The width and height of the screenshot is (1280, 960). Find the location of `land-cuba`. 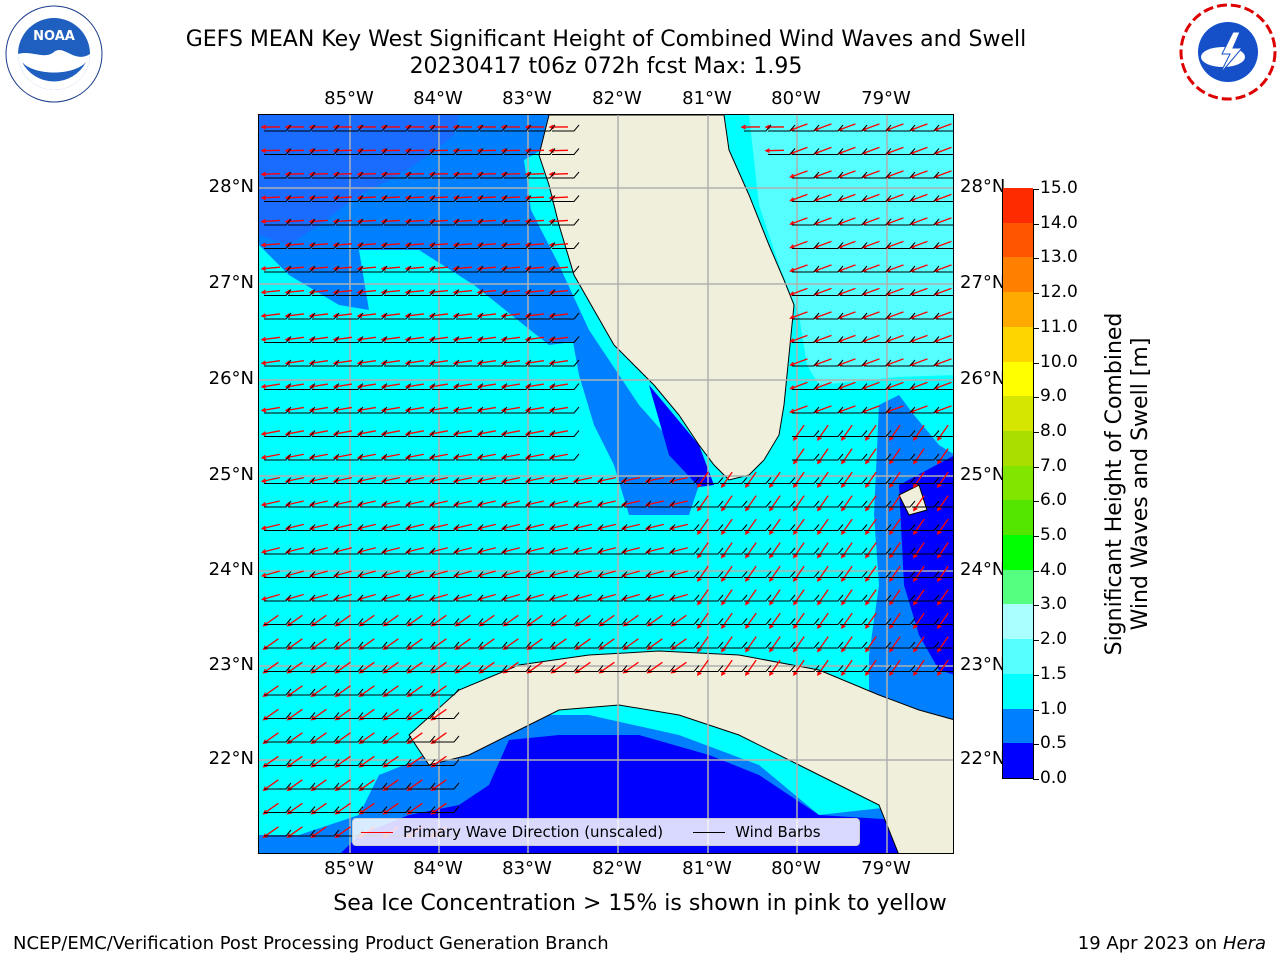

land-cuba is located at coordinates (680, 751).